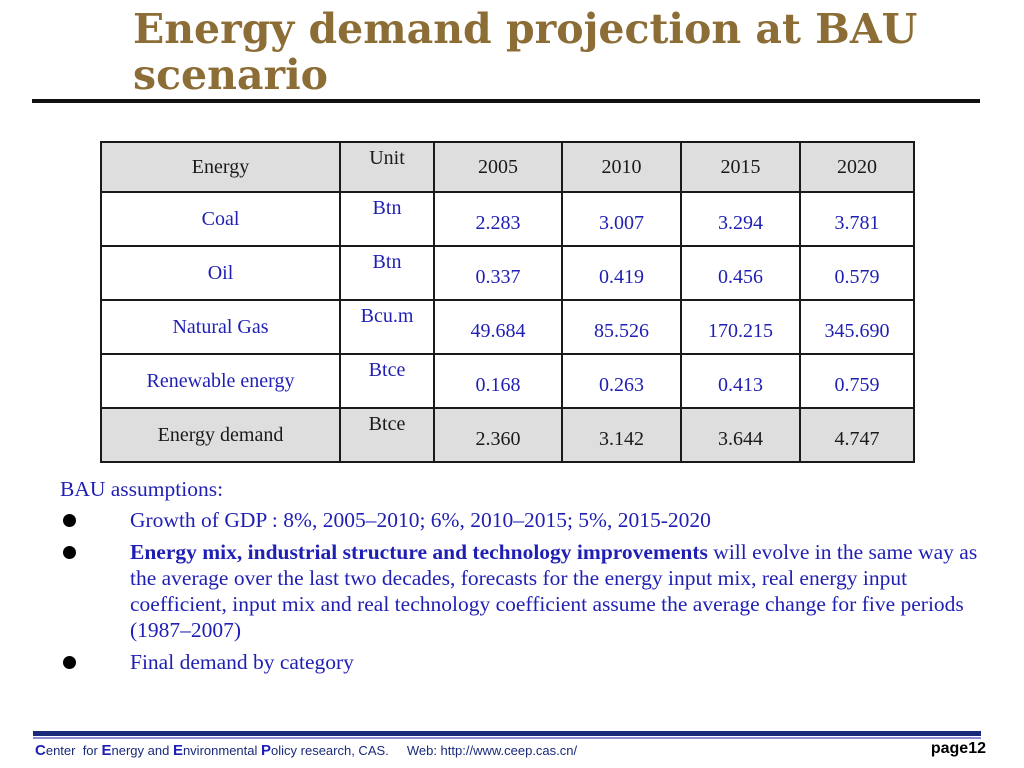 The image size is (1024, 768). I want to click on table-row: Renewable energy Btce 0.168 0.263 0.413 0.759, so click(507, 381).